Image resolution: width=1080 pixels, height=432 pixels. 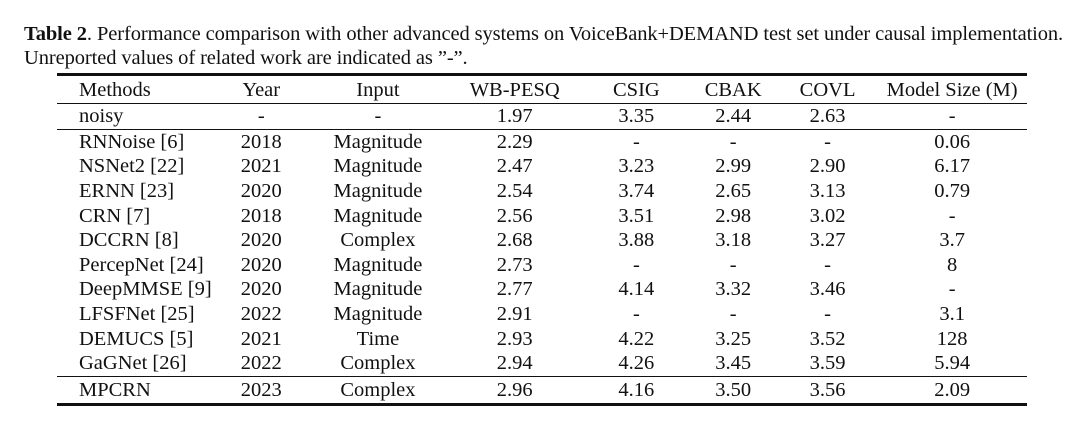 I want to click on column-header: Input, so click(x=378, y=88).